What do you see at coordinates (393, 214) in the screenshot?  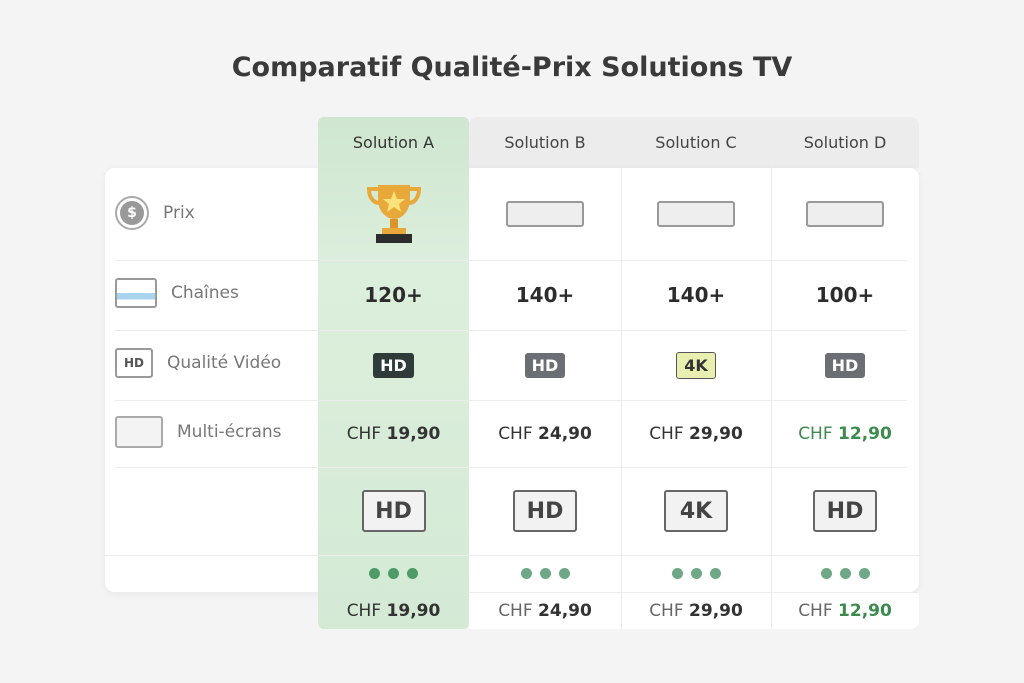 I see `trophy-icon` at bounding box center [393, 214].